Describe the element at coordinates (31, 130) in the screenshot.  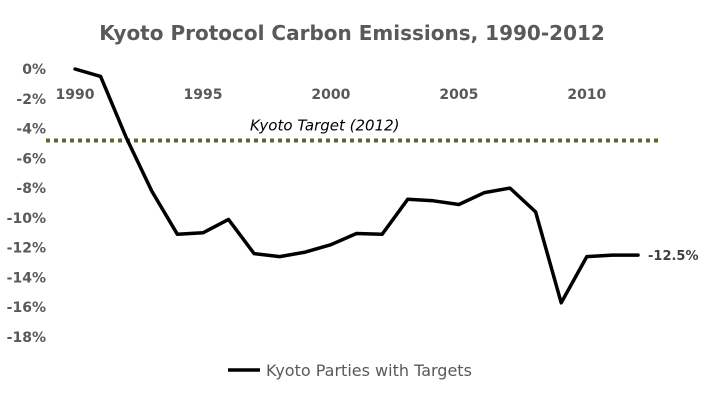
I see `y-tick-label: -4%` at that location.